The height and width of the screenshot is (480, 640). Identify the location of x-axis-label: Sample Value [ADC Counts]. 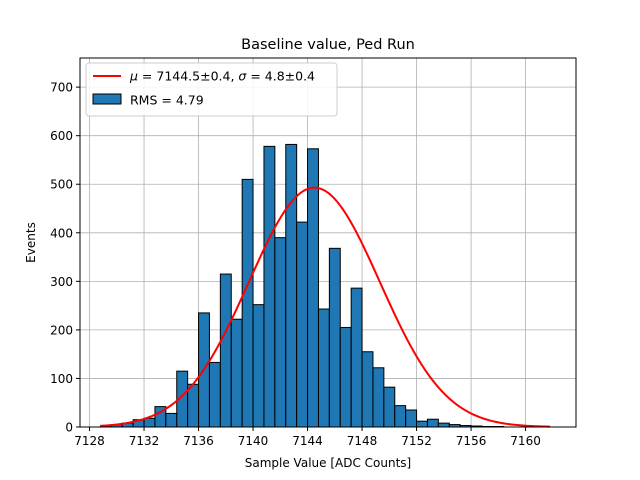
(328, 463).